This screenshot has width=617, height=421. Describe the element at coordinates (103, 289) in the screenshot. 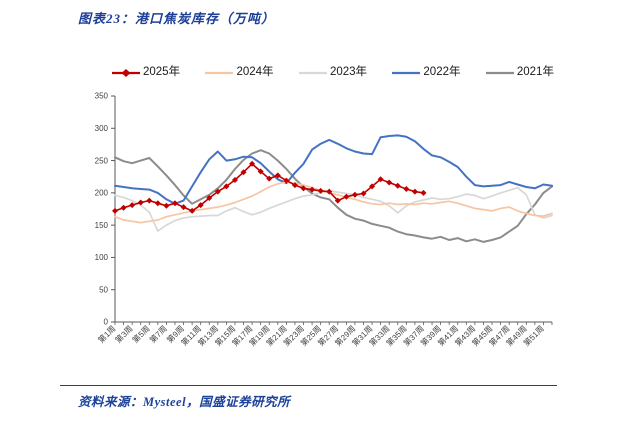

I see `y-tick-label: 50` at that location.